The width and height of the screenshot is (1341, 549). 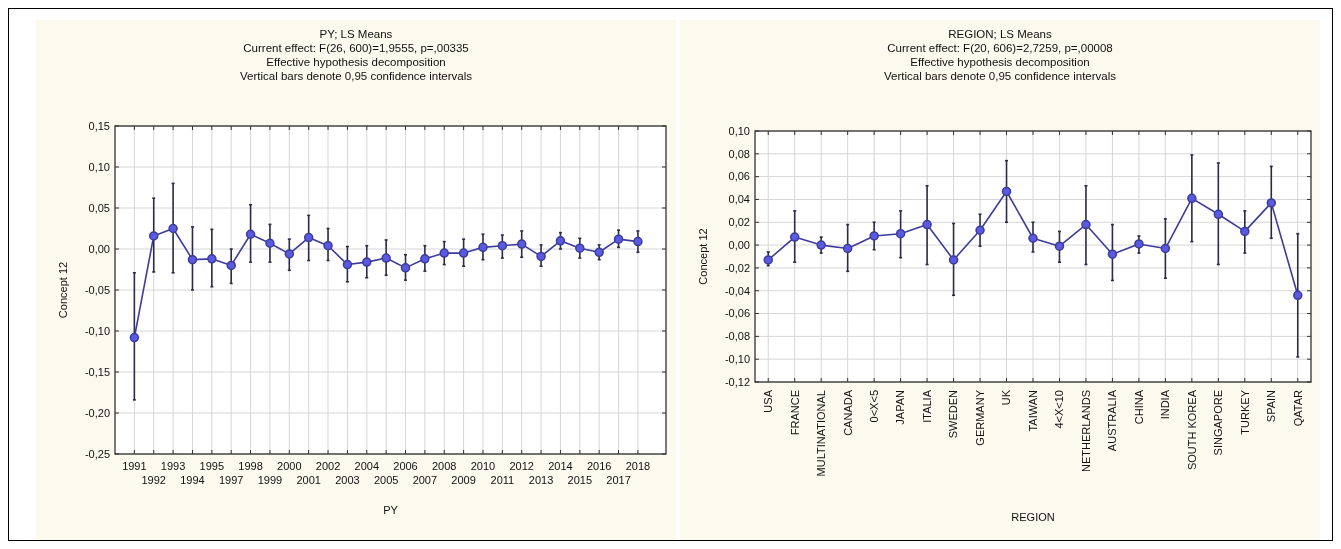 What do you see at coordinates (173, 466) in the screenshot?
I see `x-tick-label: 1993` at bounding box center [173, 466].